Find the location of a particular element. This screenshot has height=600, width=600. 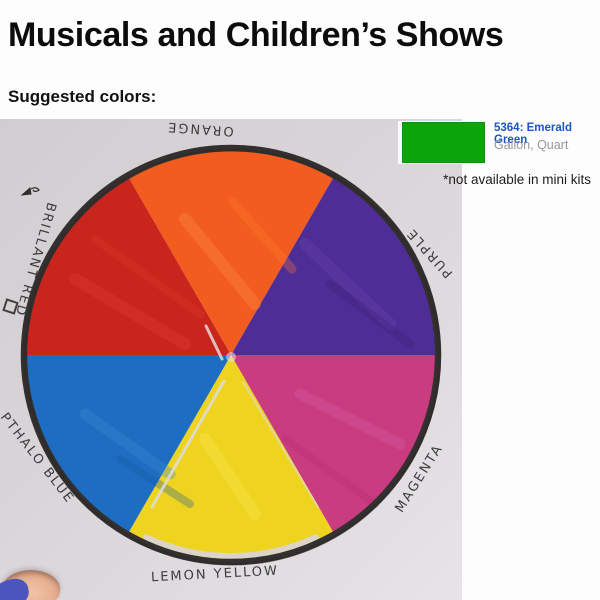

wedge-orange is located at coordinates (231, 252).